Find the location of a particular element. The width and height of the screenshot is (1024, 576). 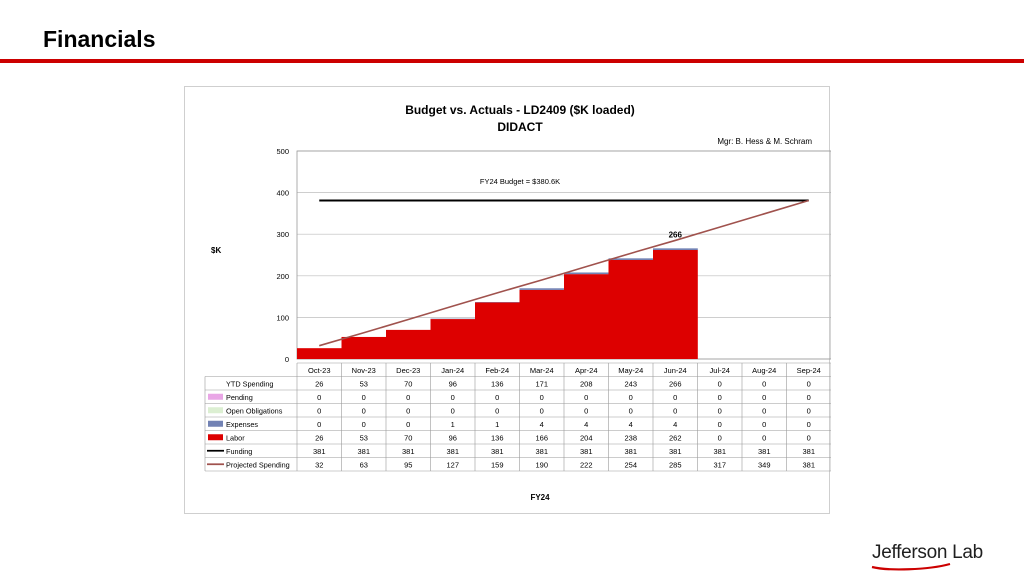

table-cell: 136 is located at coordinates (497, 437).